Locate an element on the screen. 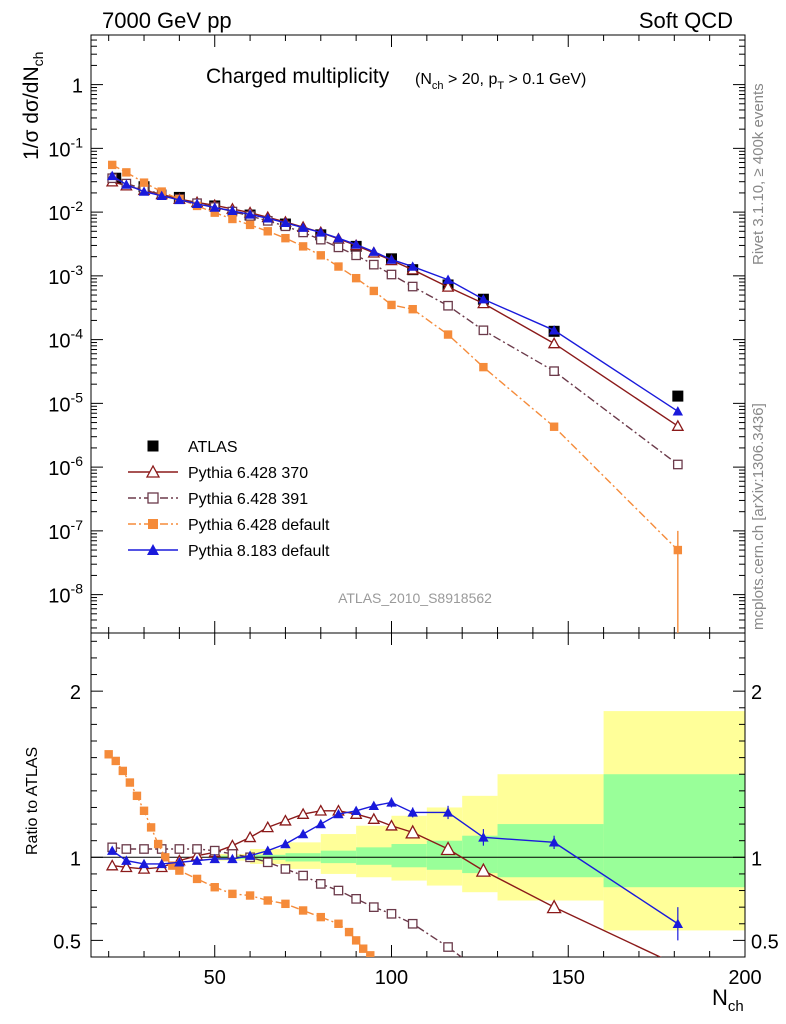  y-tick-label: 1 is located at coordinates (77, 87).